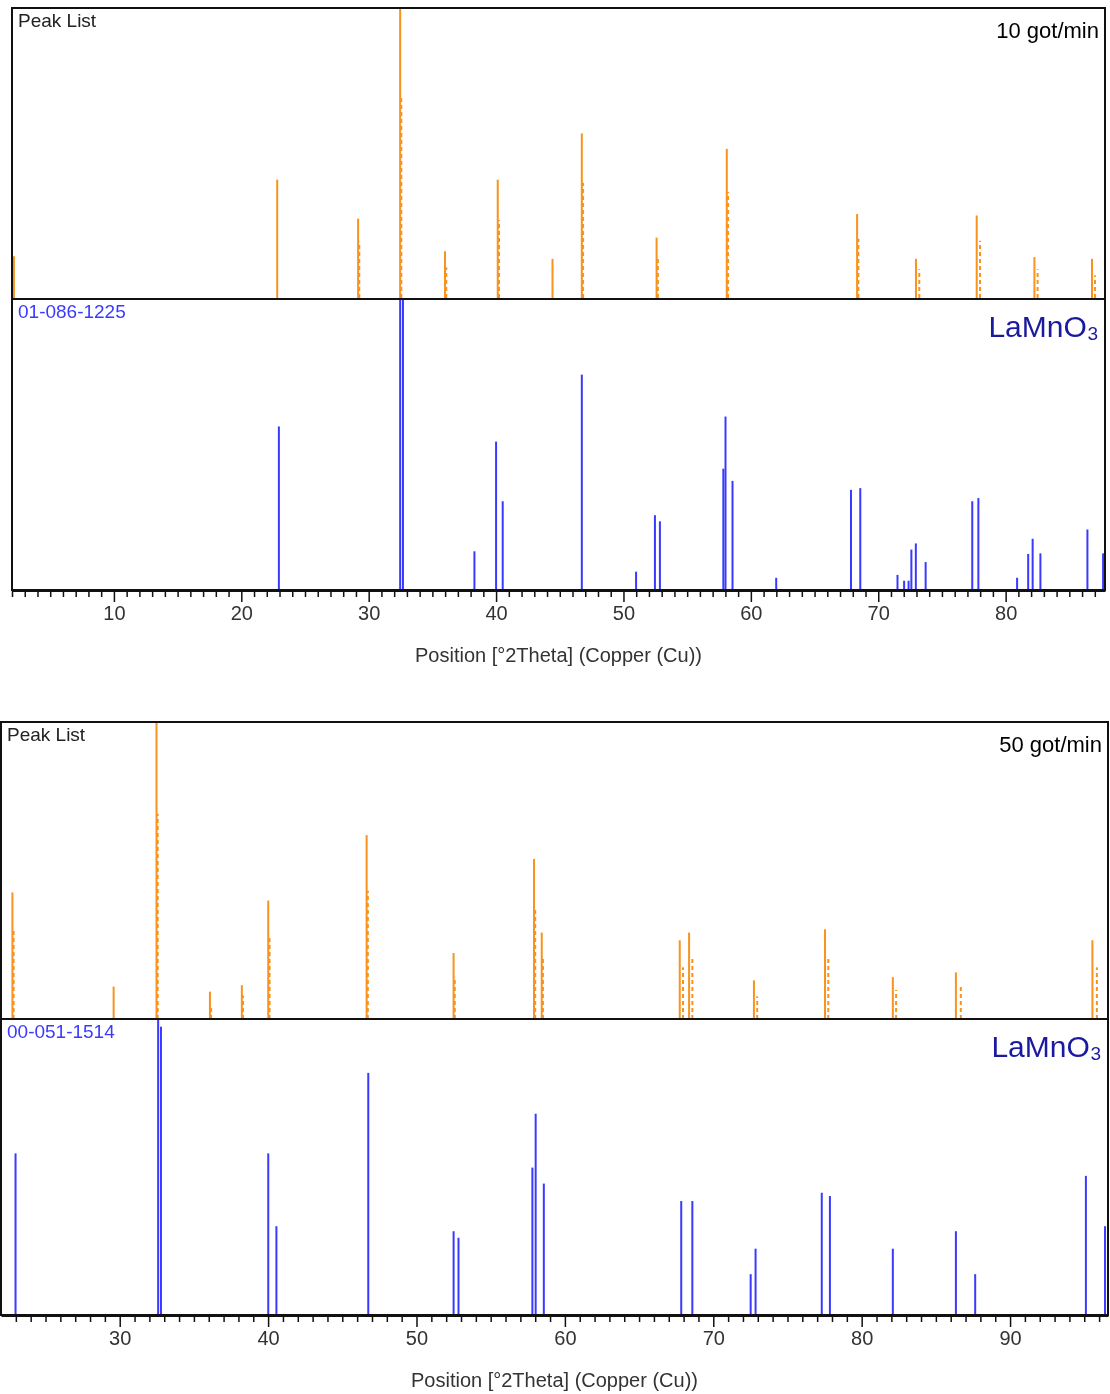 This screenshot has height=1394, width=1110. What do you see at coordinates (241, 613) in the screenshot?
I see `x-tick-label: 20` at bounding box center [241, 613].